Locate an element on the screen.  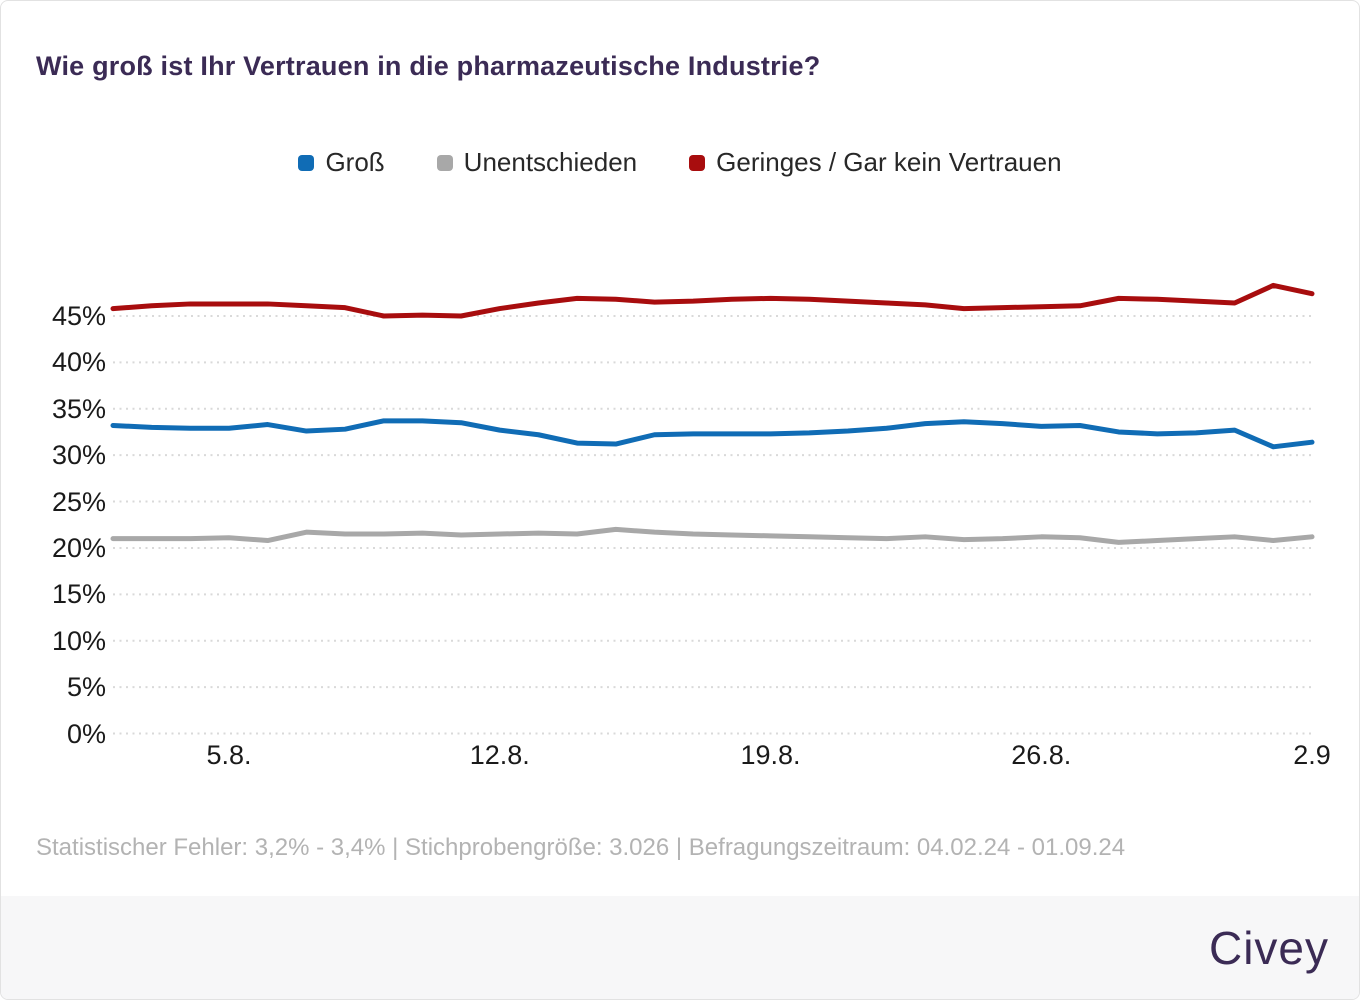
y-tick-label: 10% is located at coordinates (78, 640).